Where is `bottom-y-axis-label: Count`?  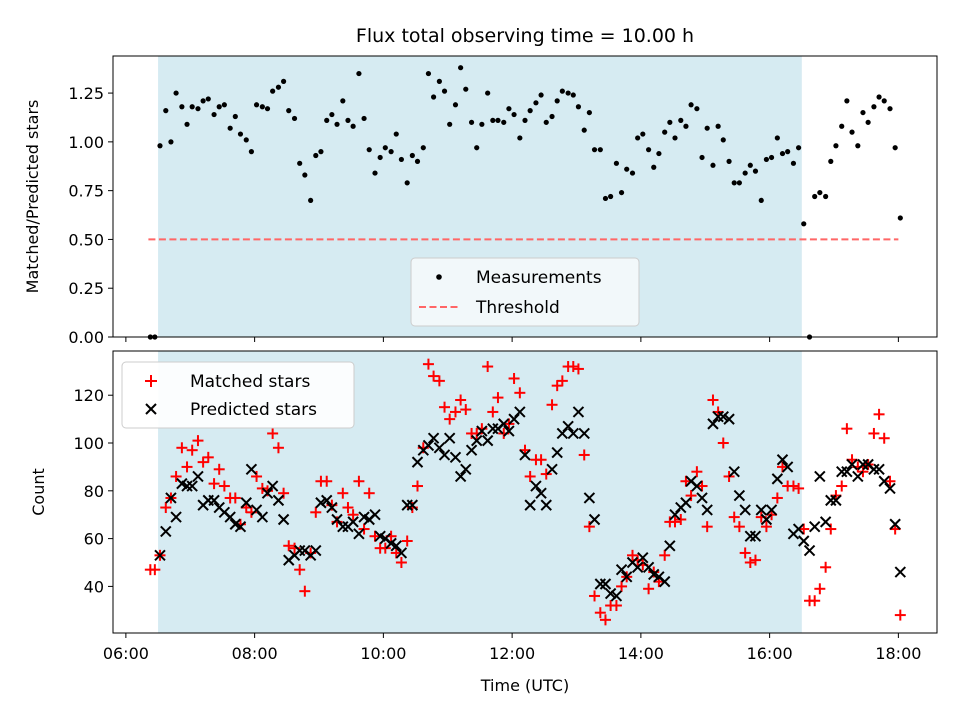
bottom-y-axis-label: Count is located at coordinates (38, 492).